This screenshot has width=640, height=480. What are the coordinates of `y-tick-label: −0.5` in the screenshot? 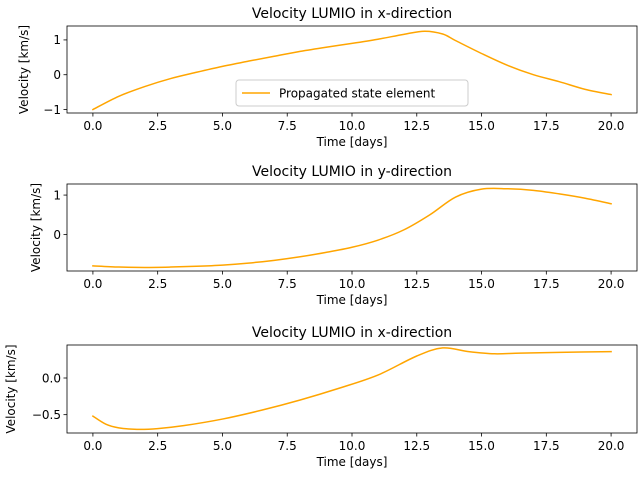 It's located at (46, 415).